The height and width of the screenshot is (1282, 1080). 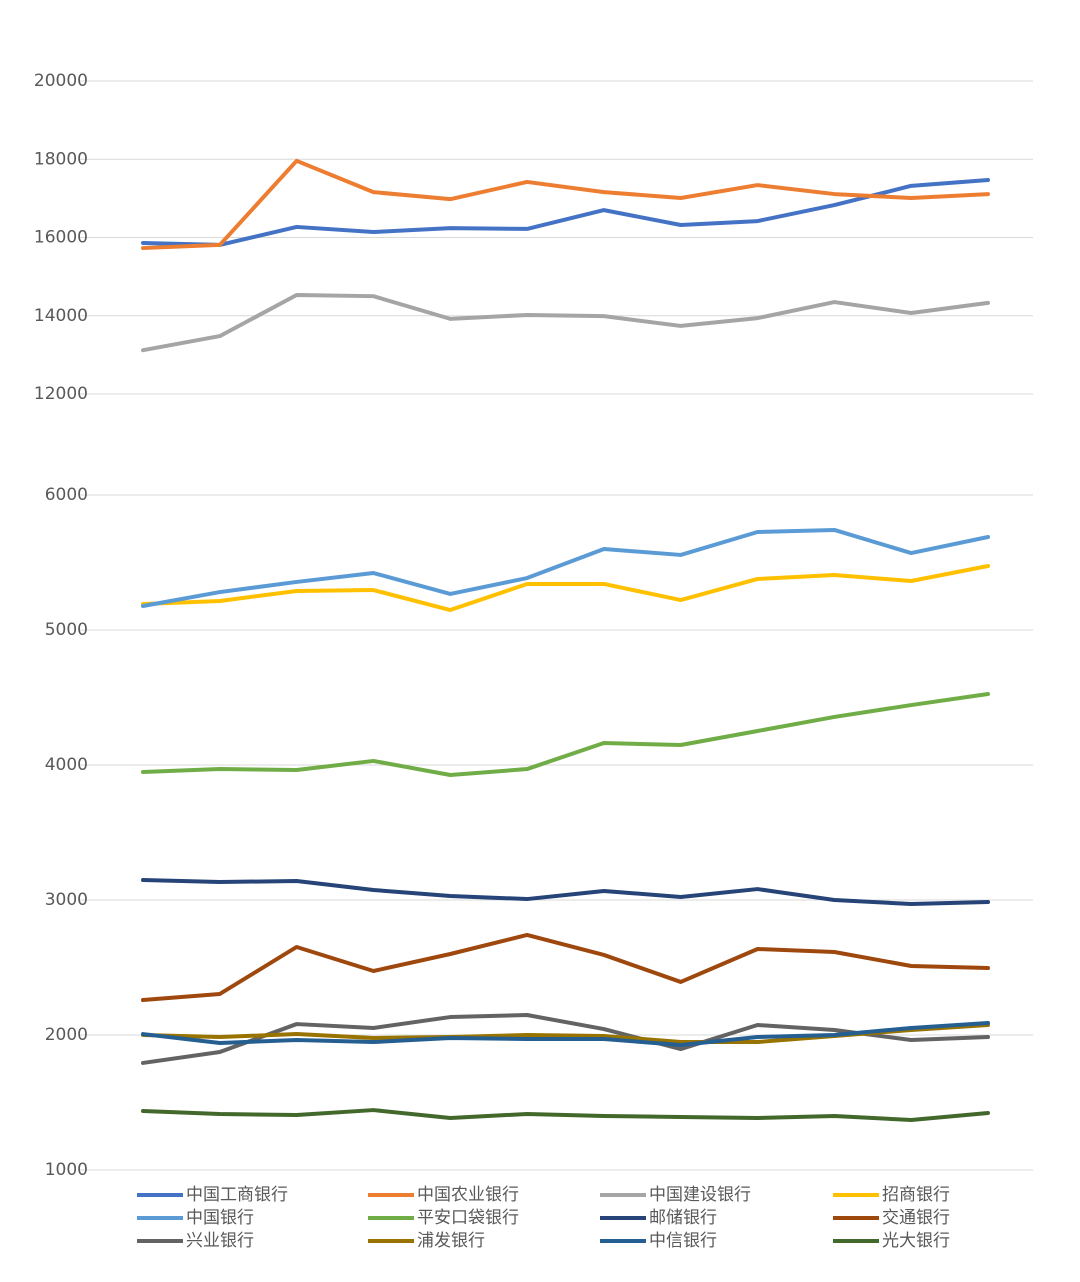 I want to click on legend-label: 交通银行, so click(x=916, y=1218).